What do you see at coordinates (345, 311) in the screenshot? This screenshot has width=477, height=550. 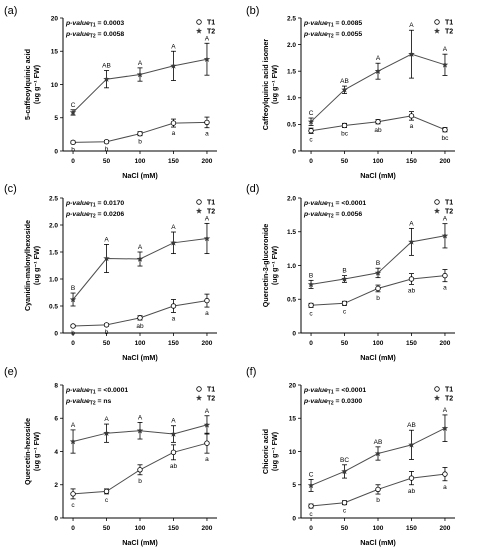 I see `significance-letter-t1: c` at bounding box center [345, 311].